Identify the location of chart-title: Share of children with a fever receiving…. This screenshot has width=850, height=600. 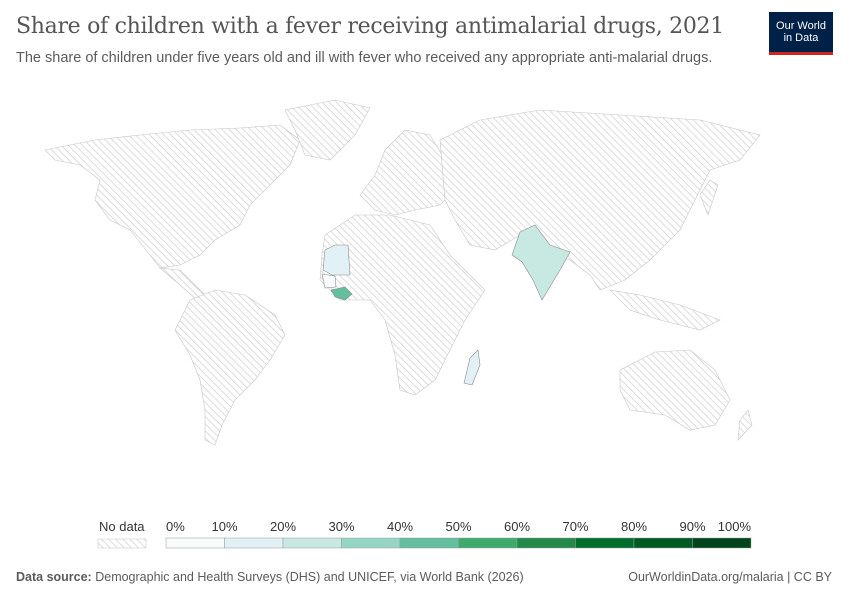
(370, 26).